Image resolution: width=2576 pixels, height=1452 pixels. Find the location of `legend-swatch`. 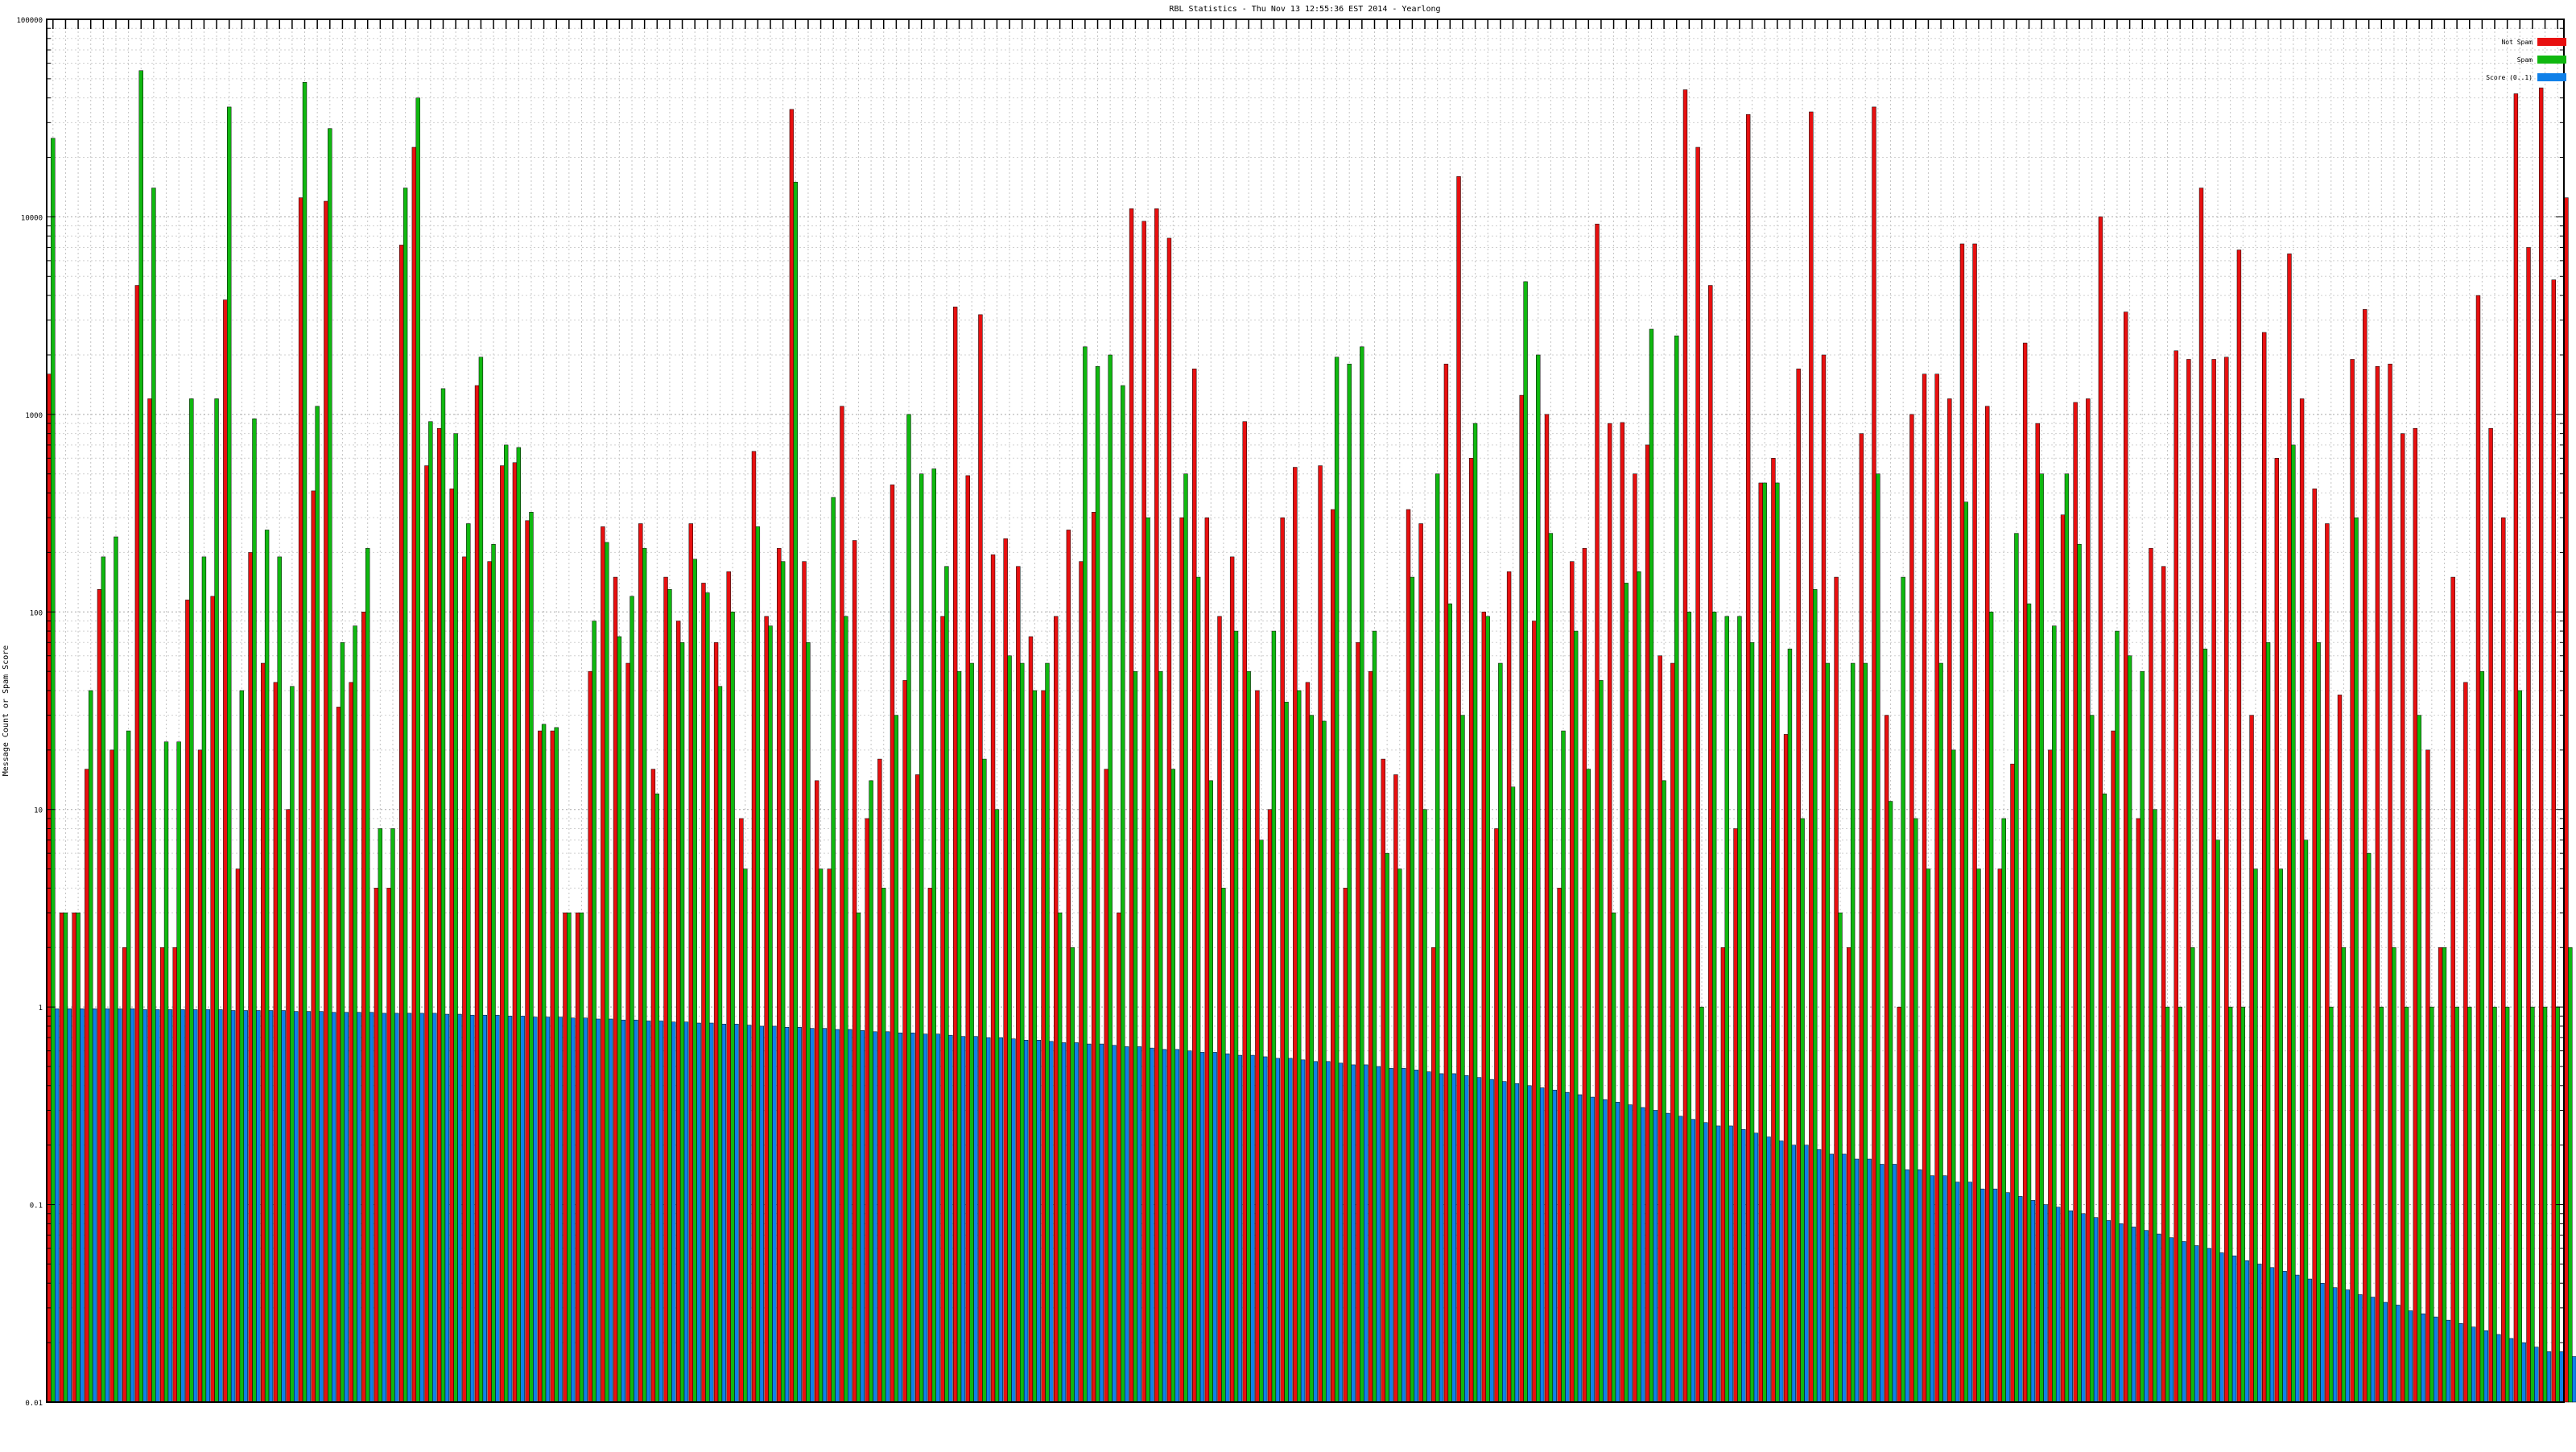

legend-swatch is located at coordinates (2551, 42).